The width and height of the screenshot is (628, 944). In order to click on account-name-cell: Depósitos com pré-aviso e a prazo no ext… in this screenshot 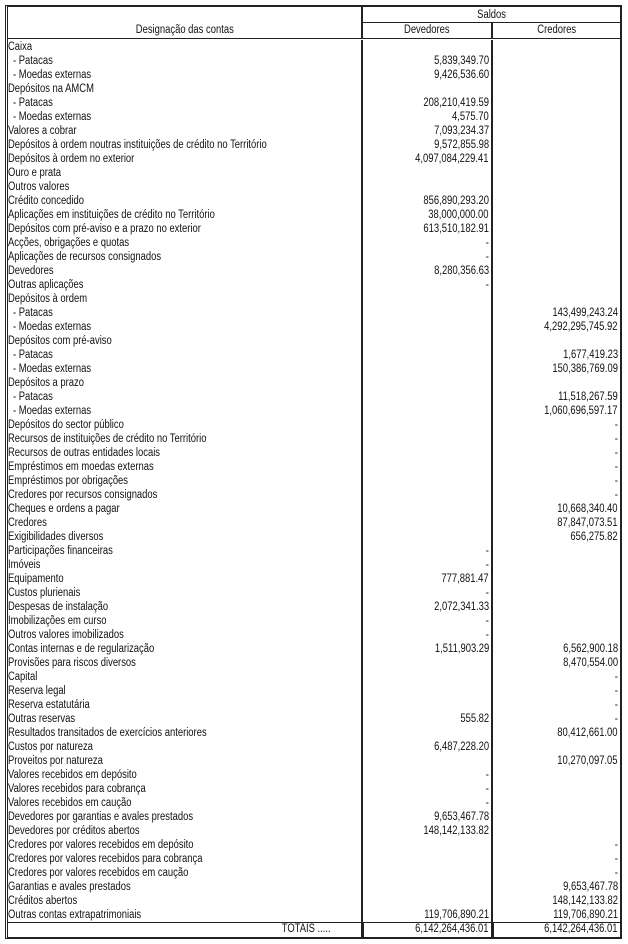, I will do `click(185, 229)`.